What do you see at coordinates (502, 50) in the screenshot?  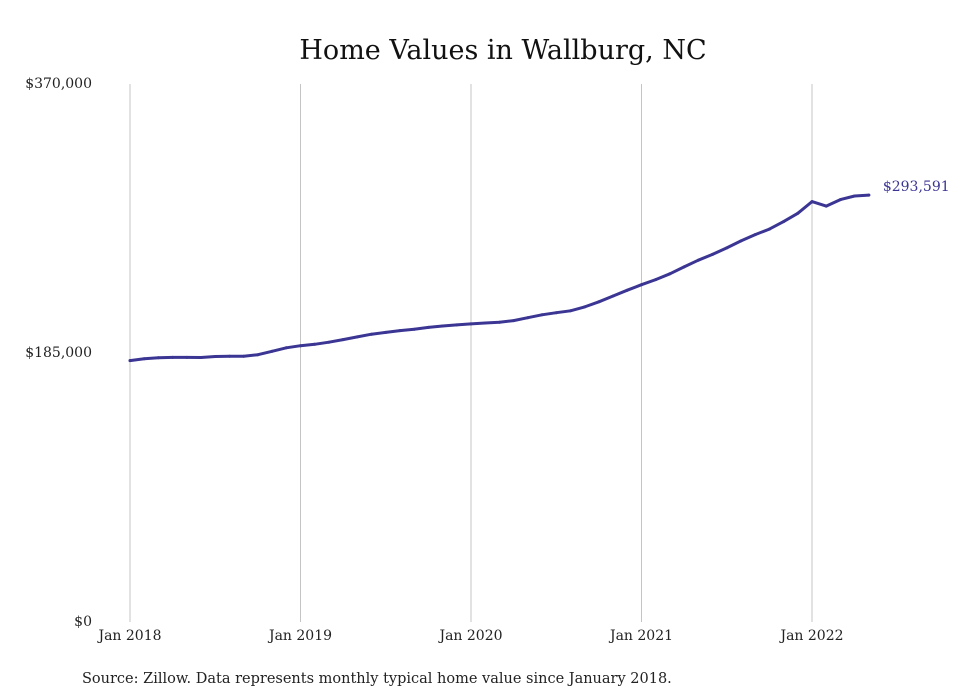 I see `chart-title: Home Values in Wallburg, NC` at bounding box center [502, 50].